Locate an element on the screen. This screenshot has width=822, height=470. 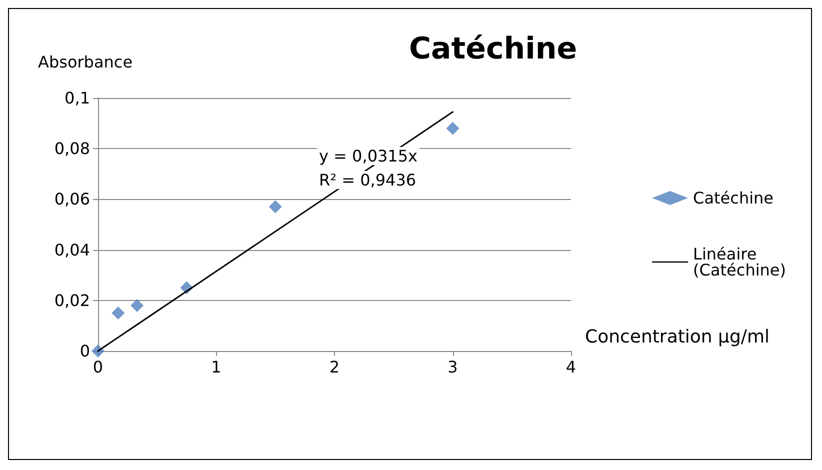
x-tick-label: 3 is located at coordinates (453, 367).